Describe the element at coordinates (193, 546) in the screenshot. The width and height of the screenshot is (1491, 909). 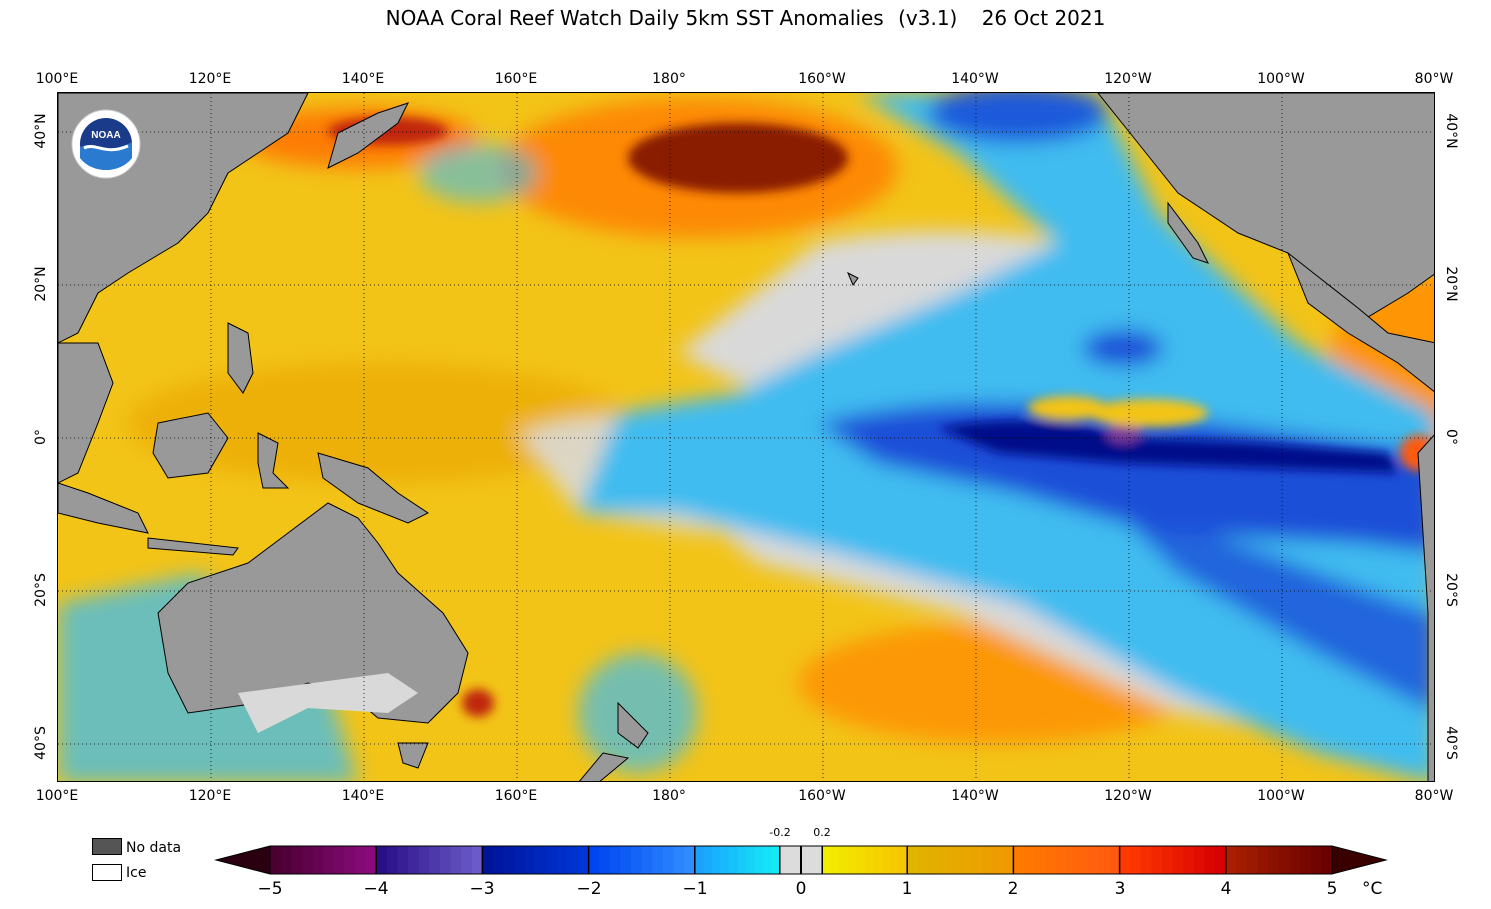
I see `land-java` at that location.